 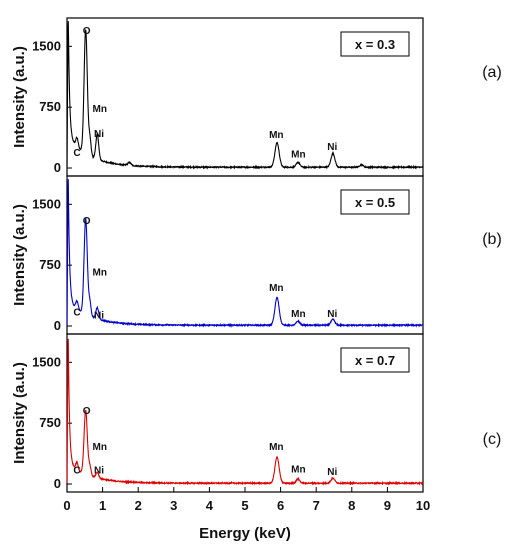 I want to click on composition-label: x = 0.7, so click(x=375, y=360).